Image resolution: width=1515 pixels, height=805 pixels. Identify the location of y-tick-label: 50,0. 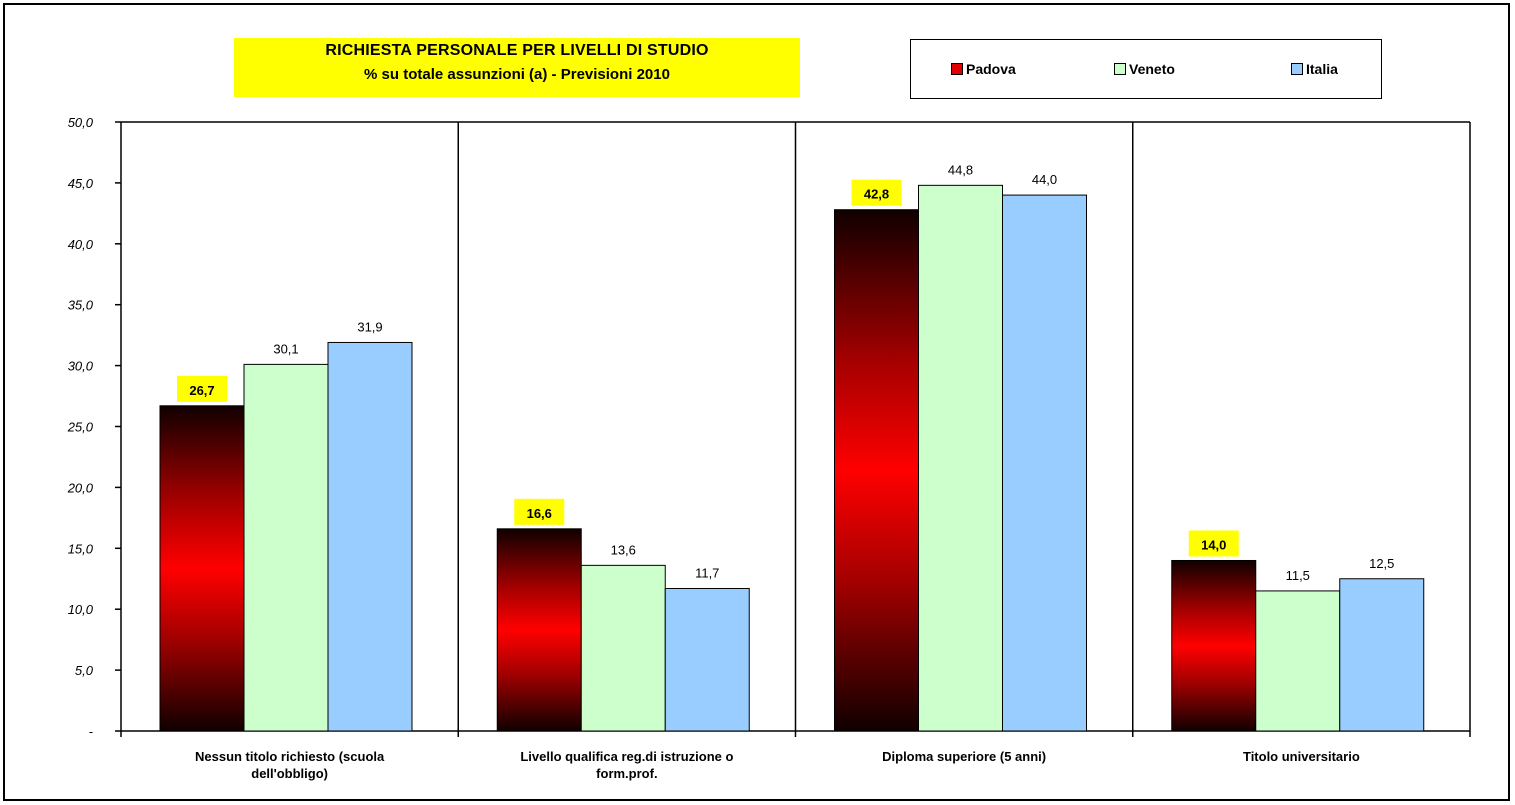
(81, 122).